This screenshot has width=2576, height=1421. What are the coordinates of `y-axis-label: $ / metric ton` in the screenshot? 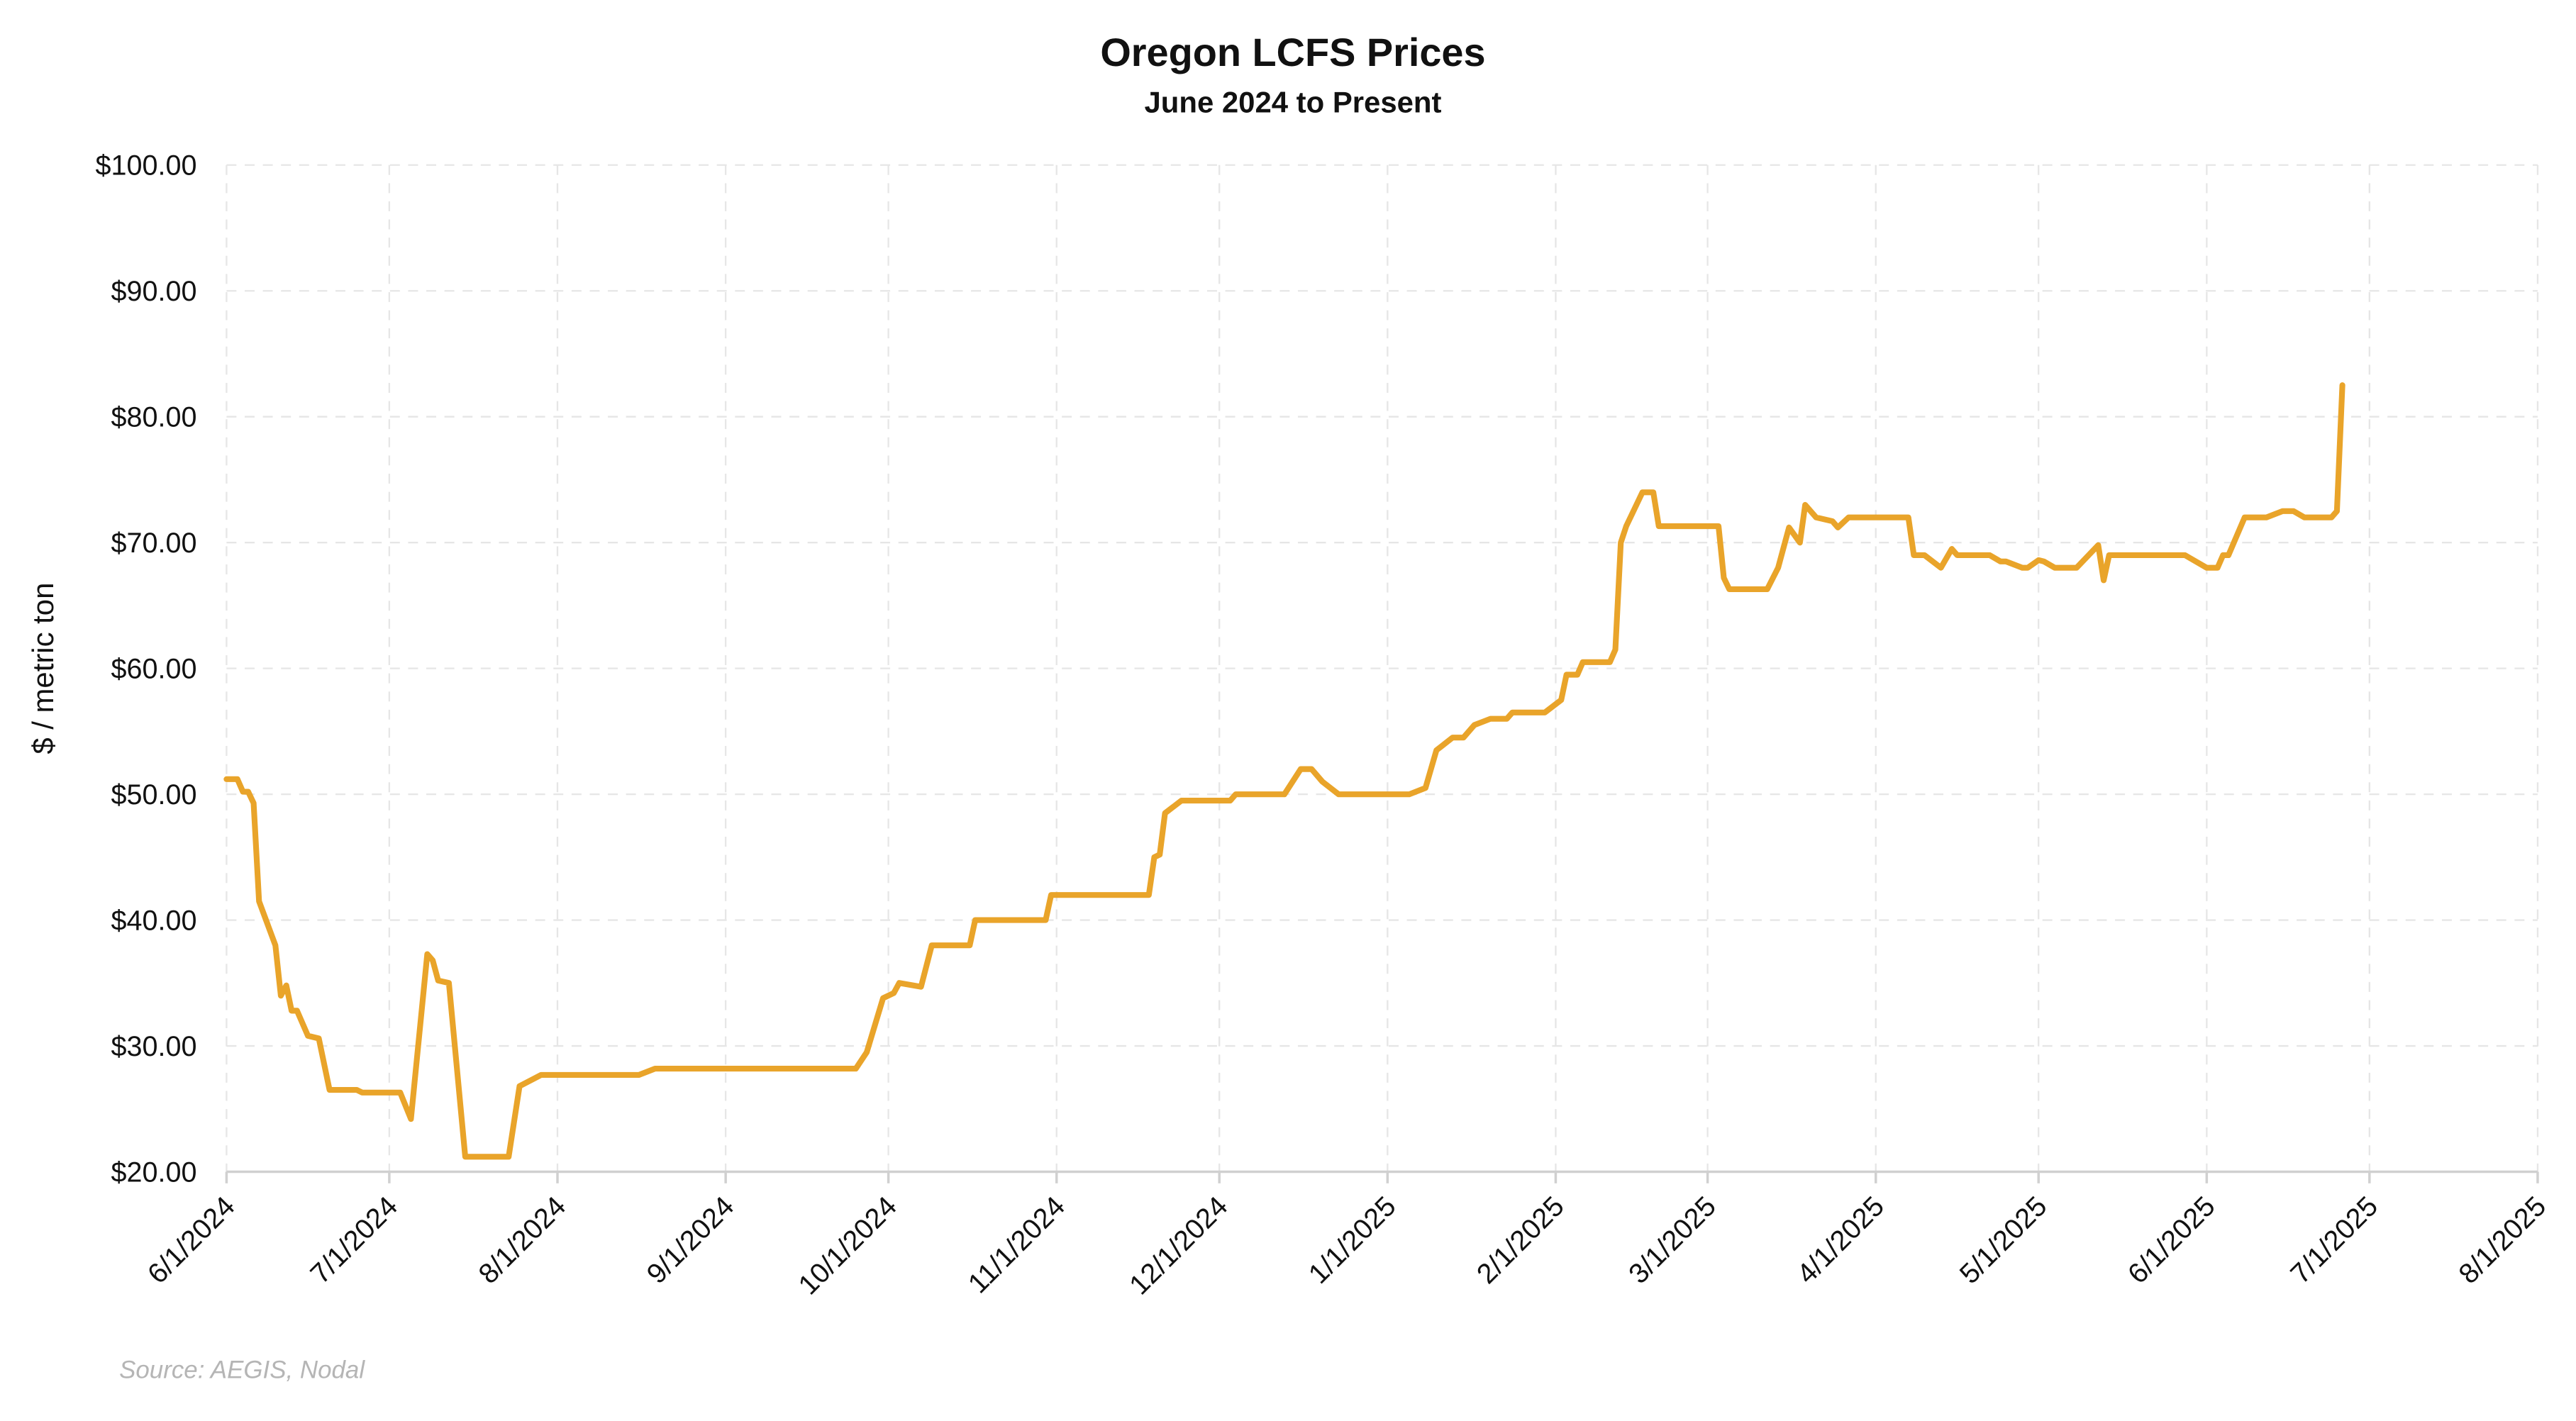 It's located at (43, 668).